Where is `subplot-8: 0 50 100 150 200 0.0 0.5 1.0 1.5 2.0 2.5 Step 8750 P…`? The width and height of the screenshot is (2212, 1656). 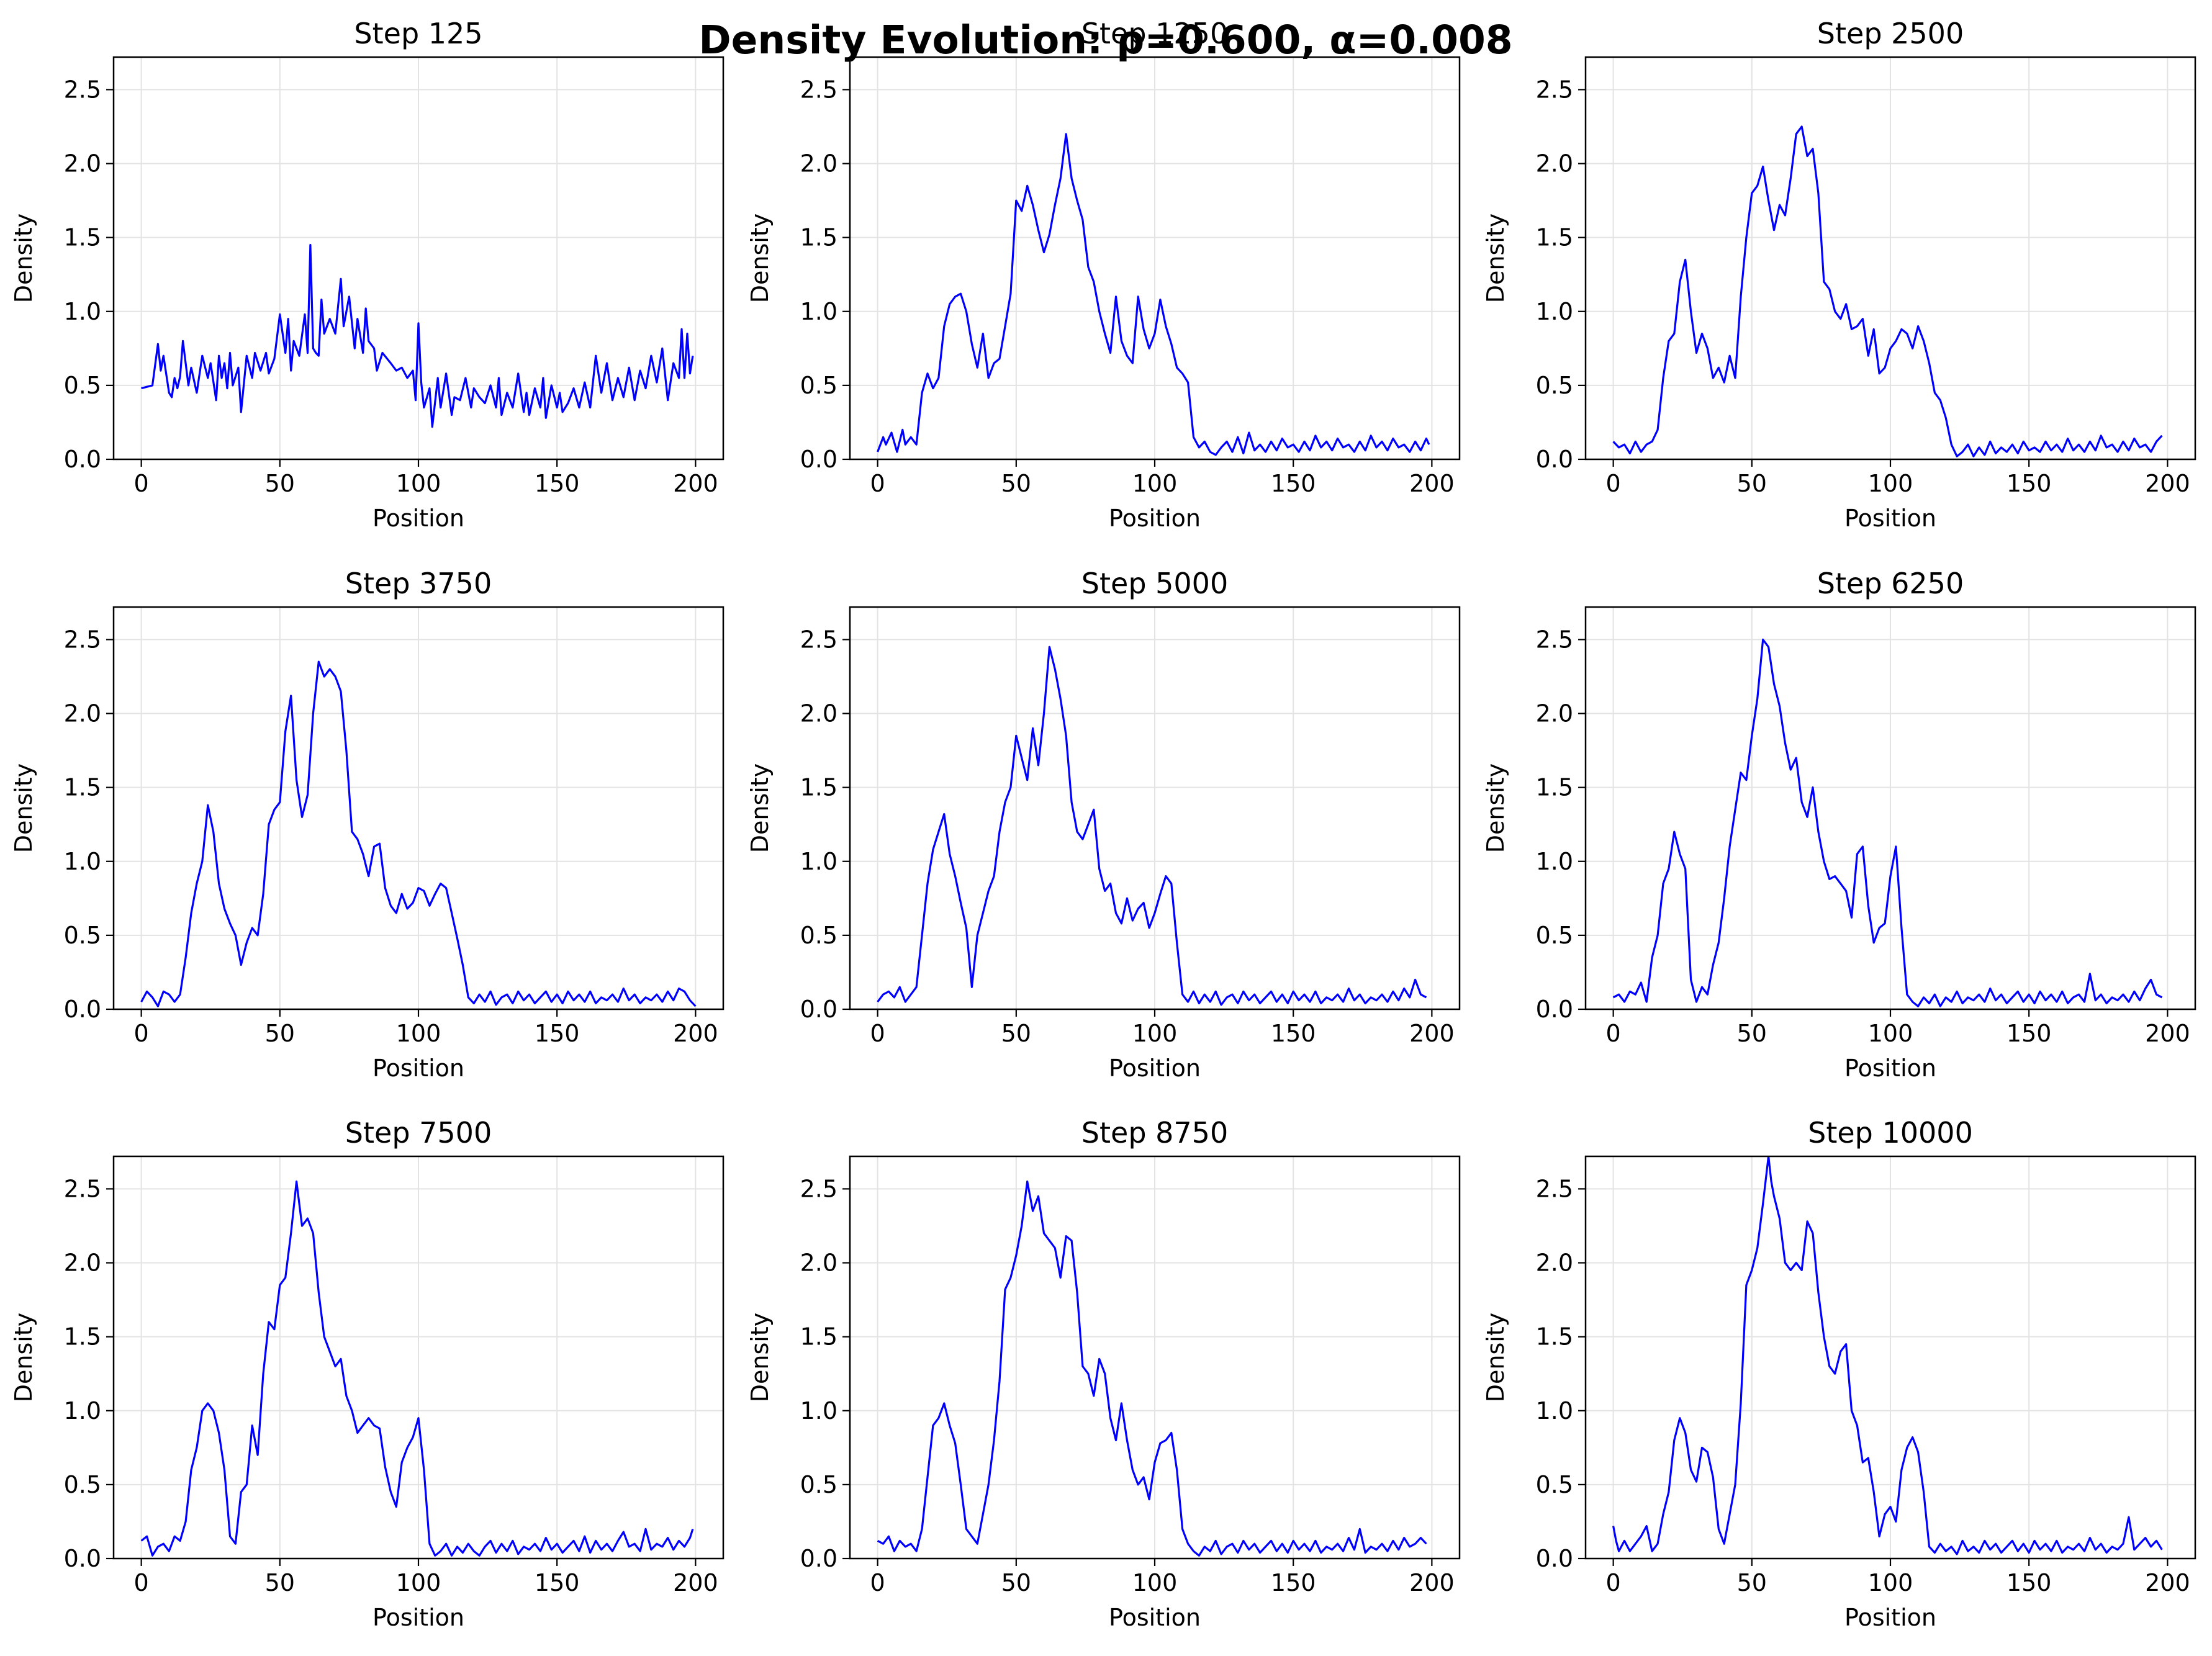 subplot-8: 0 50 100 150 200 0.0 0.5 1.0 1.5 2.0 2.5 Step 8750 P… is located at coordinates (1103, 1374).